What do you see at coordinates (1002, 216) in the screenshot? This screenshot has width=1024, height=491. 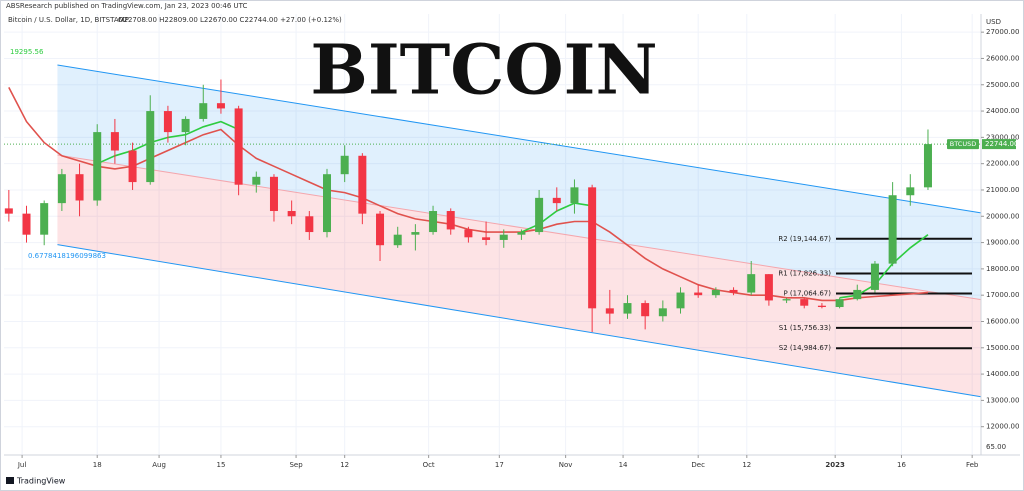 I see `y-tick-label: 20000.00` at bounding box center [1002, 216].